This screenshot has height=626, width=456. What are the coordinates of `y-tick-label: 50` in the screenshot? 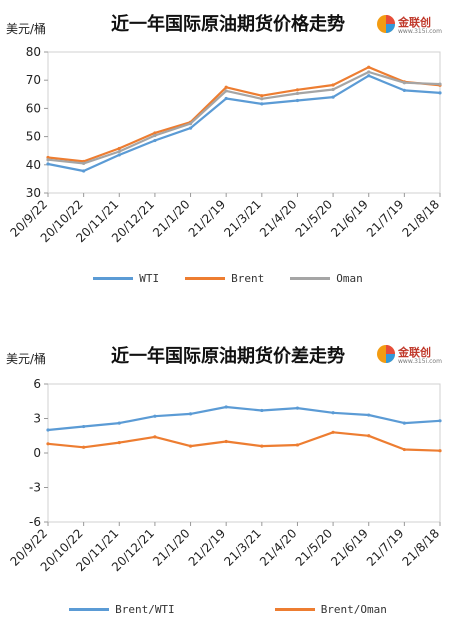 It's located at (33, 137).